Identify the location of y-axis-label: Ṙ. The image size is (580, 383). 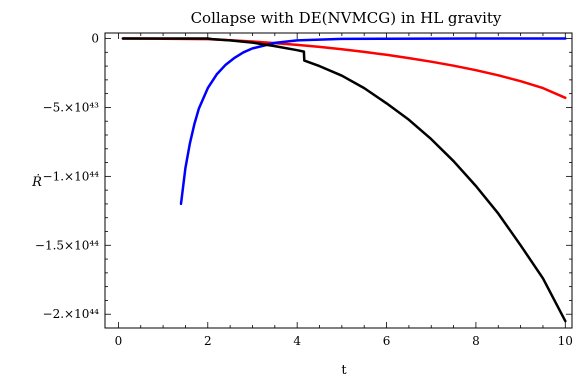
(36, 181).